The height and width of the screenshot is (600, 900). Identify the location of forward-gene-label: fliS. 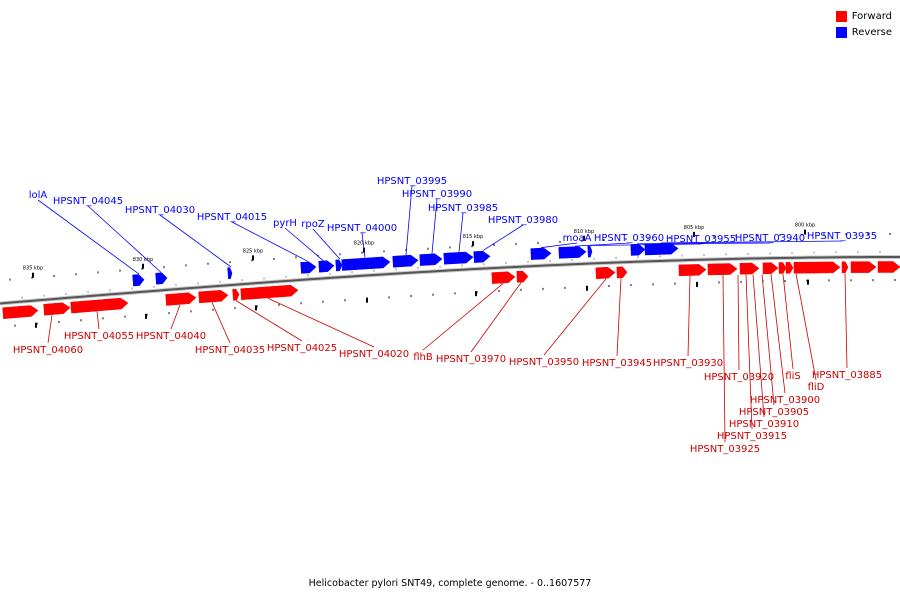
(792, 376).